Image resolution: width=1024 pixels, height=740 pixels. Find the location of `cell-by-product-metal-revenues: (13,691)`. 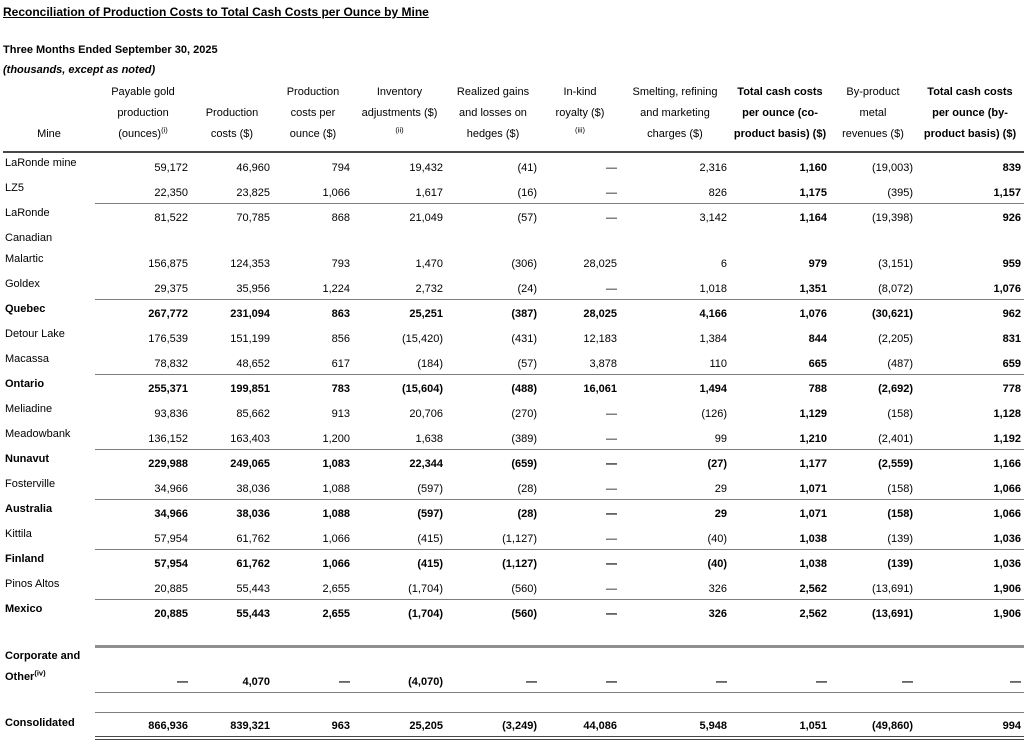

cell-by-product-metal-revenues: (13,691) is located at coordinates (873, 587).